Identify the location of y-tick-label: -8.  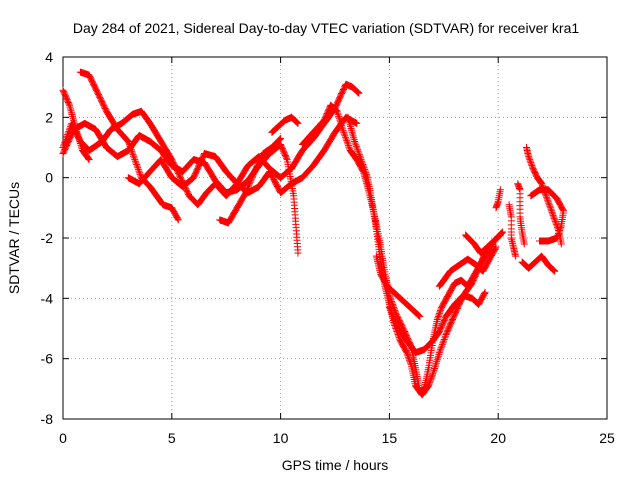
(47, 419).